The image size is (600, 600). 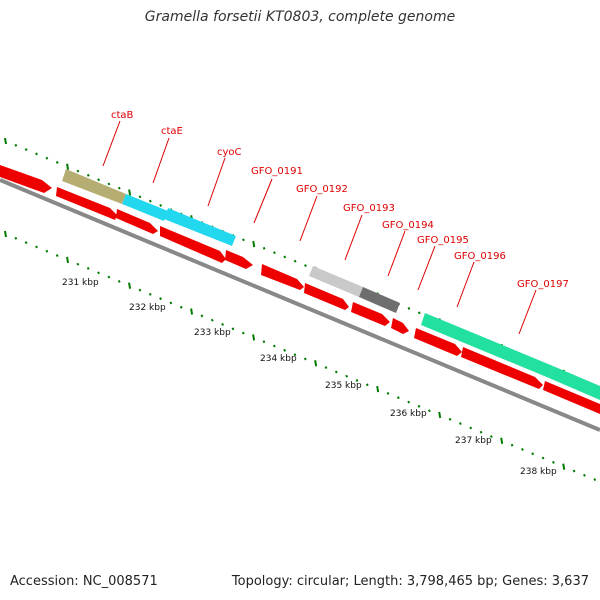 I want to click on gene-label-GFO_0192: GFO_0192, so click(x=322, y=189).